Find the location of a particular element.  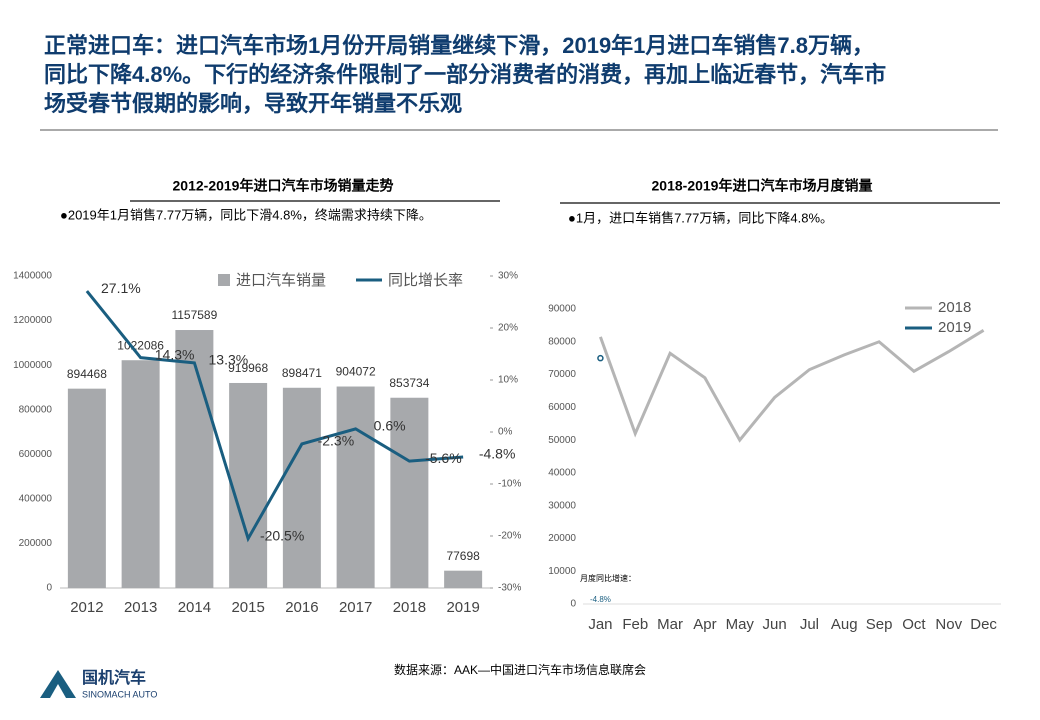

y-tick-label: 50000 is located at coordinates (562, 440).